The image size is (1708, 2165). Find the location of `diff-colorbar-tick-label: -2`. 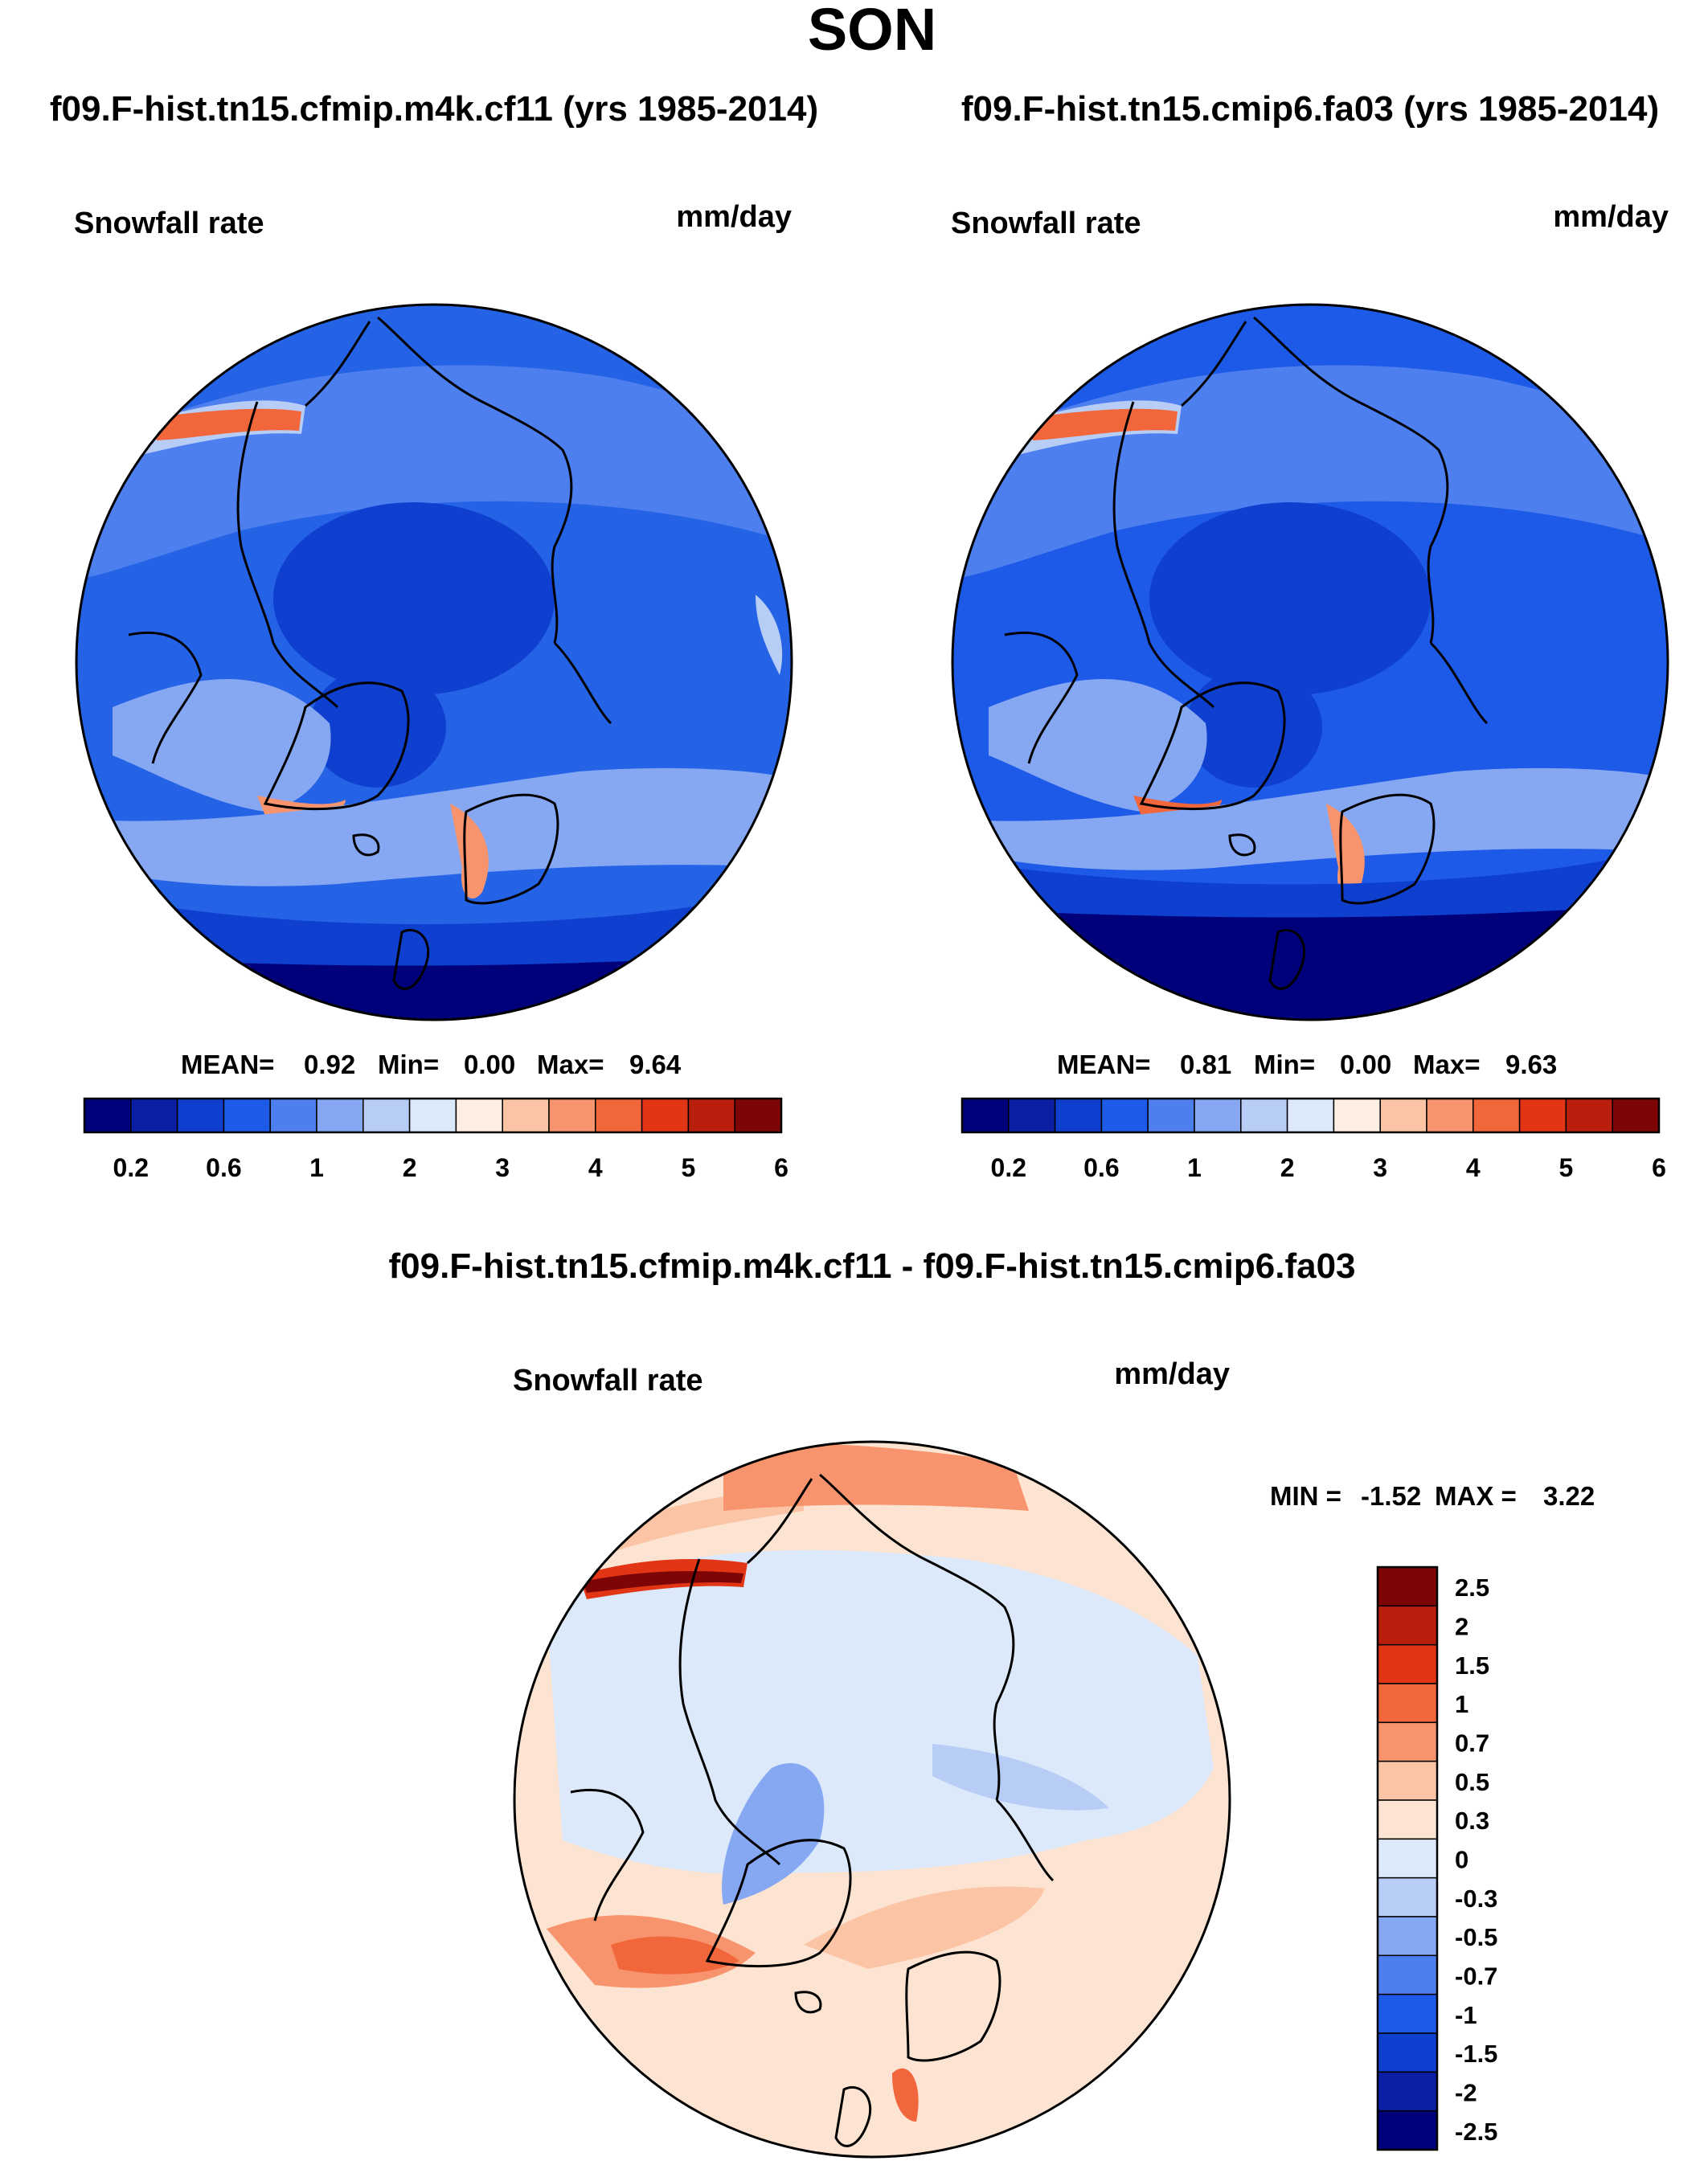

diff-colorbar-tick-label: -2 is located at coordinates (1466, 2093).